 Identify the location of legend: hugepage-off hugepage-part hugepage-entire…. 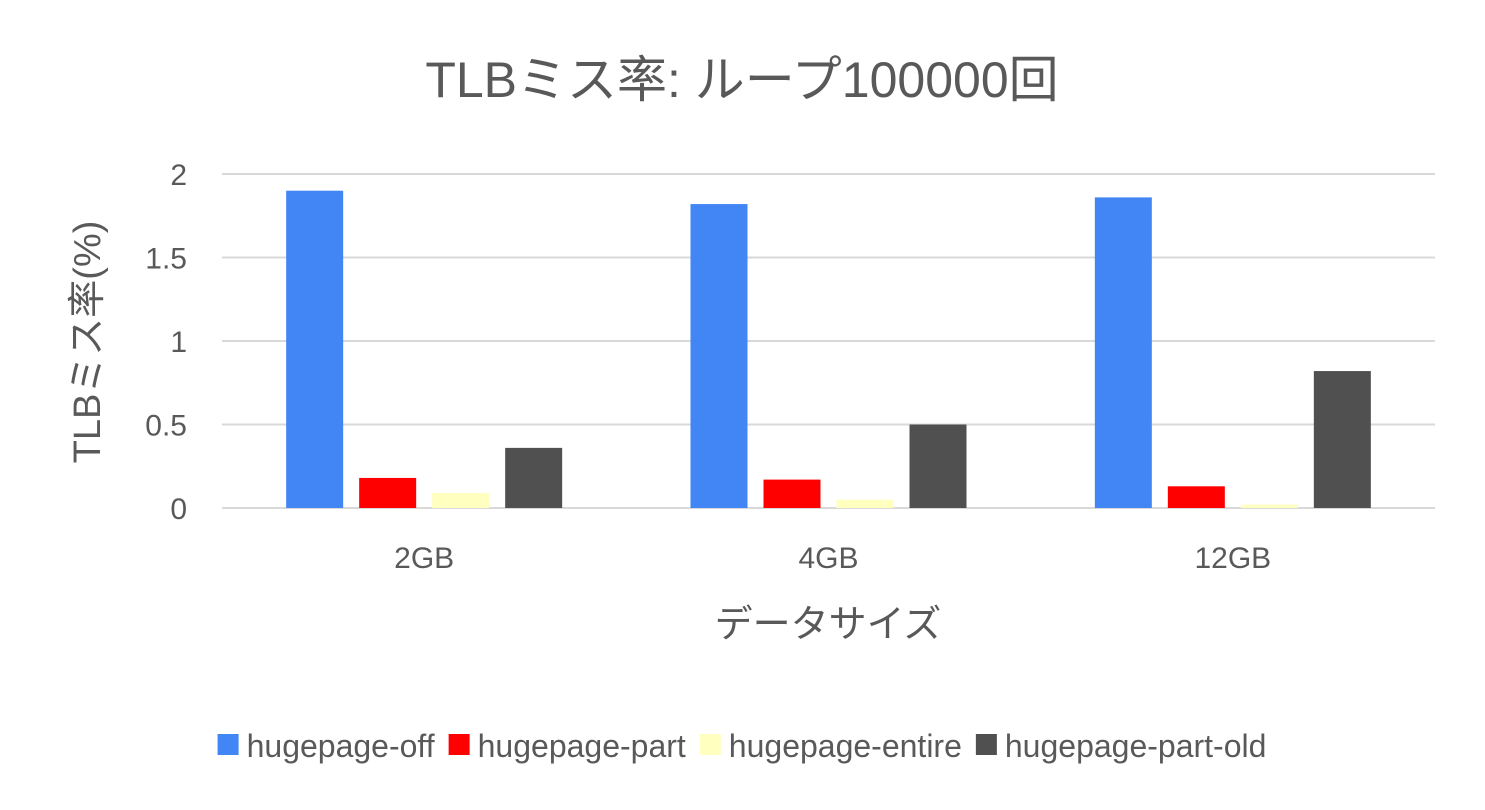
(742, 746).